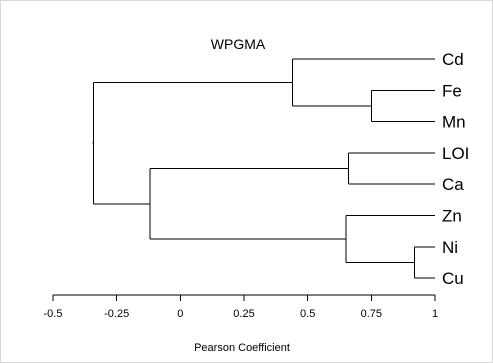  Describe the element at coordinates (53, 314) in the screenshot. I see `x-tick-label: -0.5` at that location.